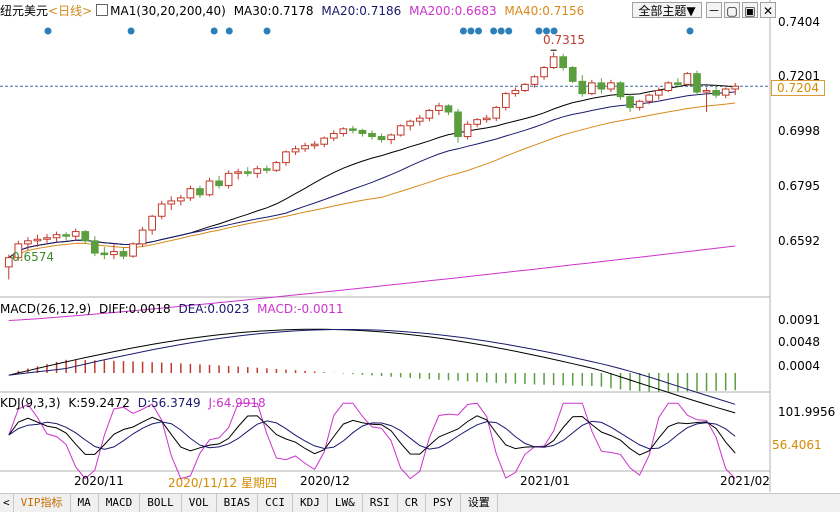  Describe the element at coordinates (161, 503) in the screenshot. I see `tab-boll: BOLL` at that location.